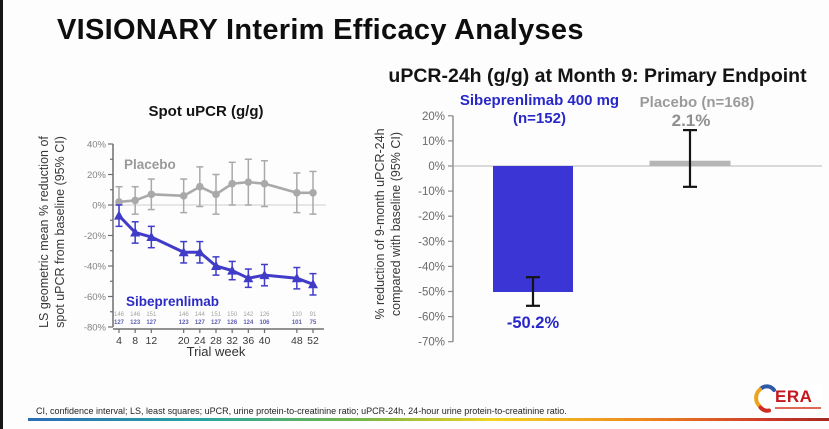  What do you see at coordinates (691, 120) in the screenshot?
I see `svg-text: 2.1%` at bounding box center [691, 120].